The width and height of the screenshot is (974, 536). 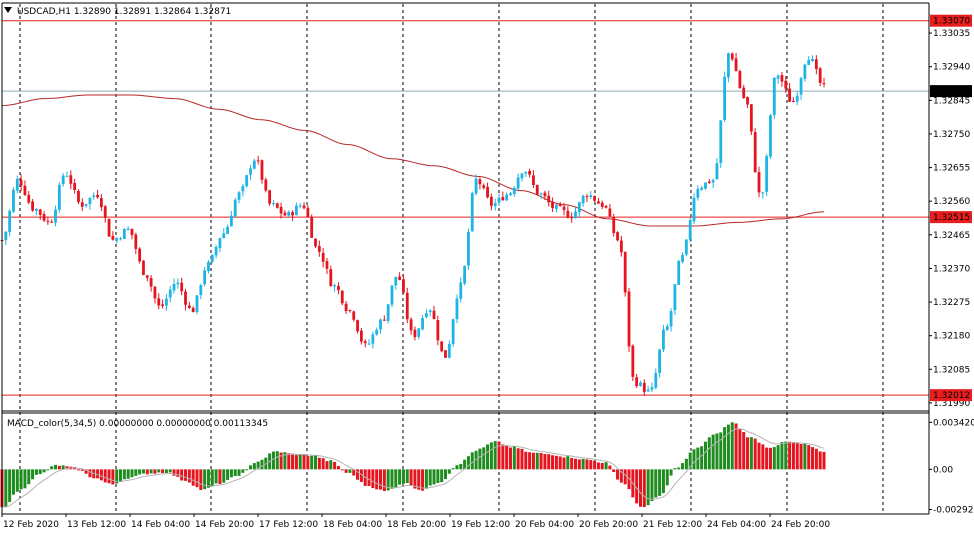 What do you see at coordinates (800, 525) in the screenshot?
I see `time-label: 24 Feb 20:00` at bounding box center [800, 525].